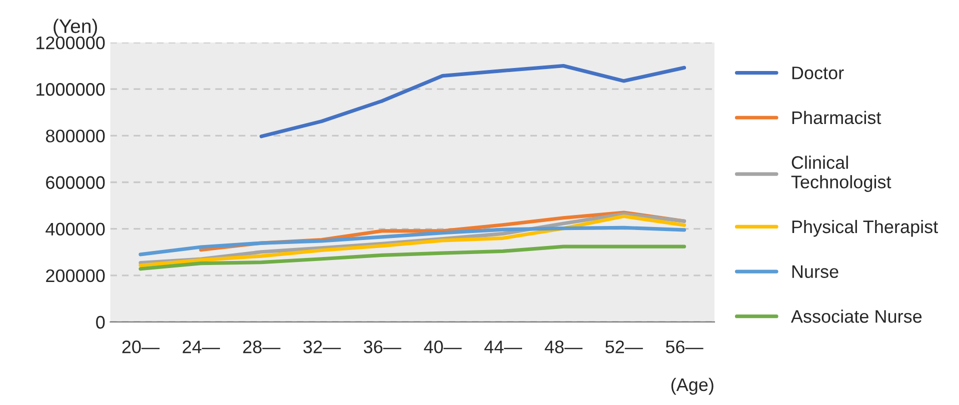 Image resolution: width=959 pixels, height=405 pixels. I want to click on y-tick-label: 200000, so click(75, 275).